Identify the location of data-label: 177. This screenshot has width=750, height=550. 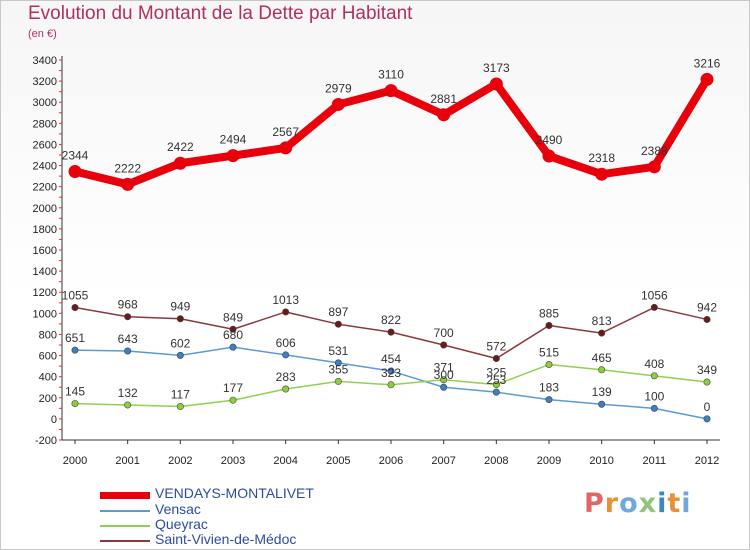
(233, 388).